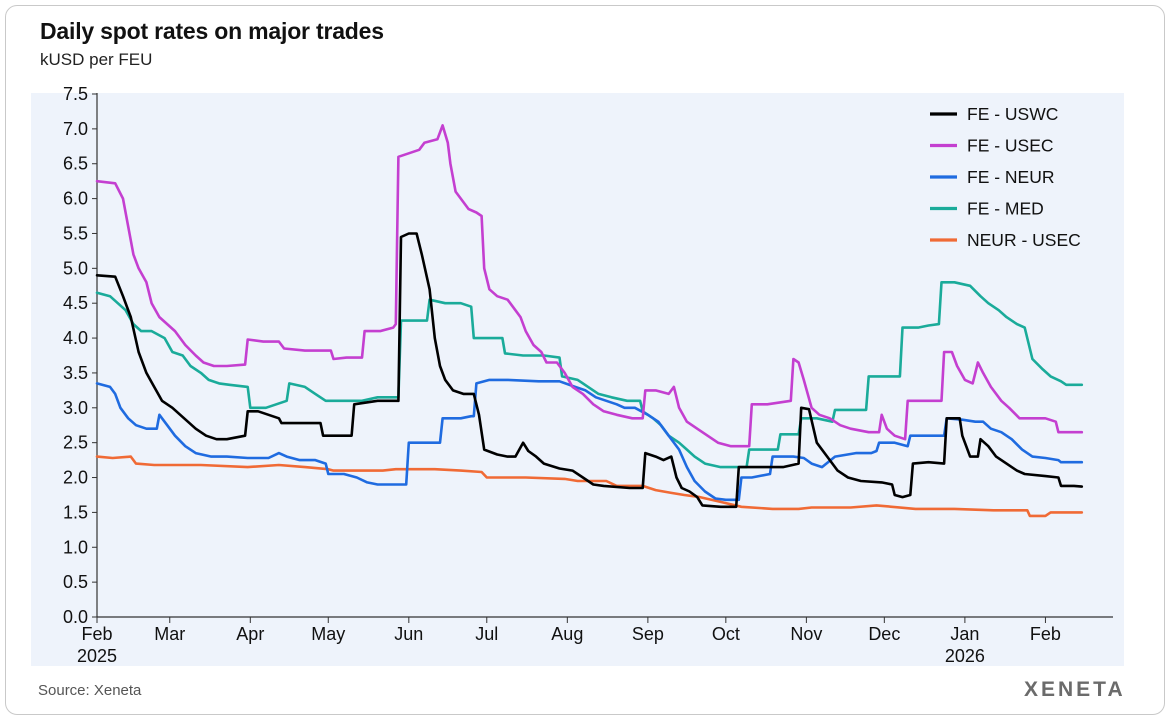 The width and height of the screenshot is (1175, 724). I want to click on y-tick-label: 5.0, so click(75, 268).